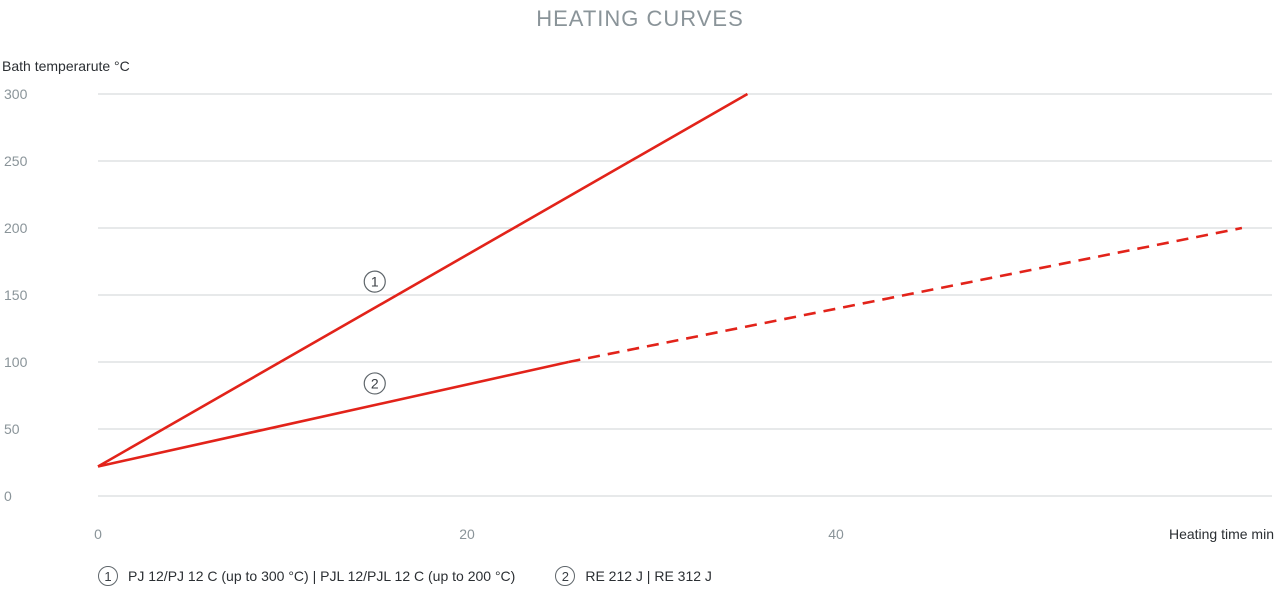  Describe the element at coordinates (66, 66) in the screenshot. I see `y-axis-label: Bath temperarute °C` at that location.